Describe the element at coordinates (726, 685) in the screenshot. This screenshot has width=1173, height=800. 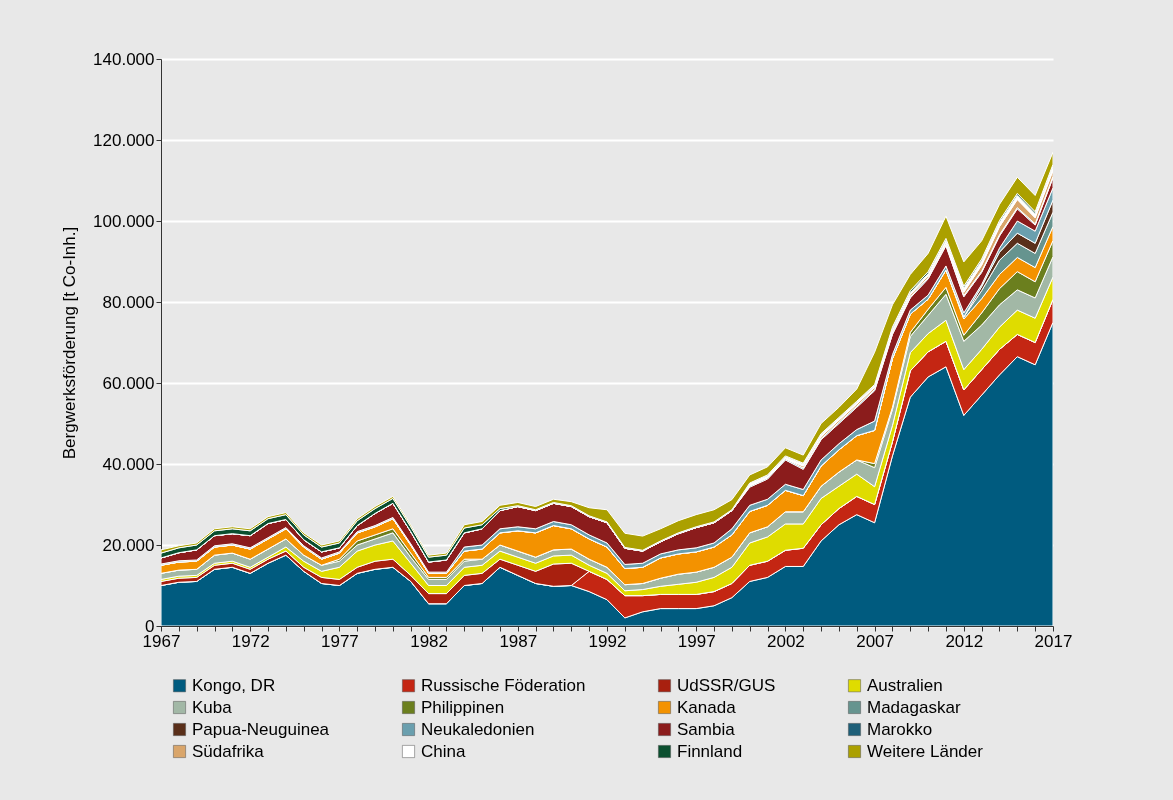
I see `legend-label: UdSSR/GUS` at that location.